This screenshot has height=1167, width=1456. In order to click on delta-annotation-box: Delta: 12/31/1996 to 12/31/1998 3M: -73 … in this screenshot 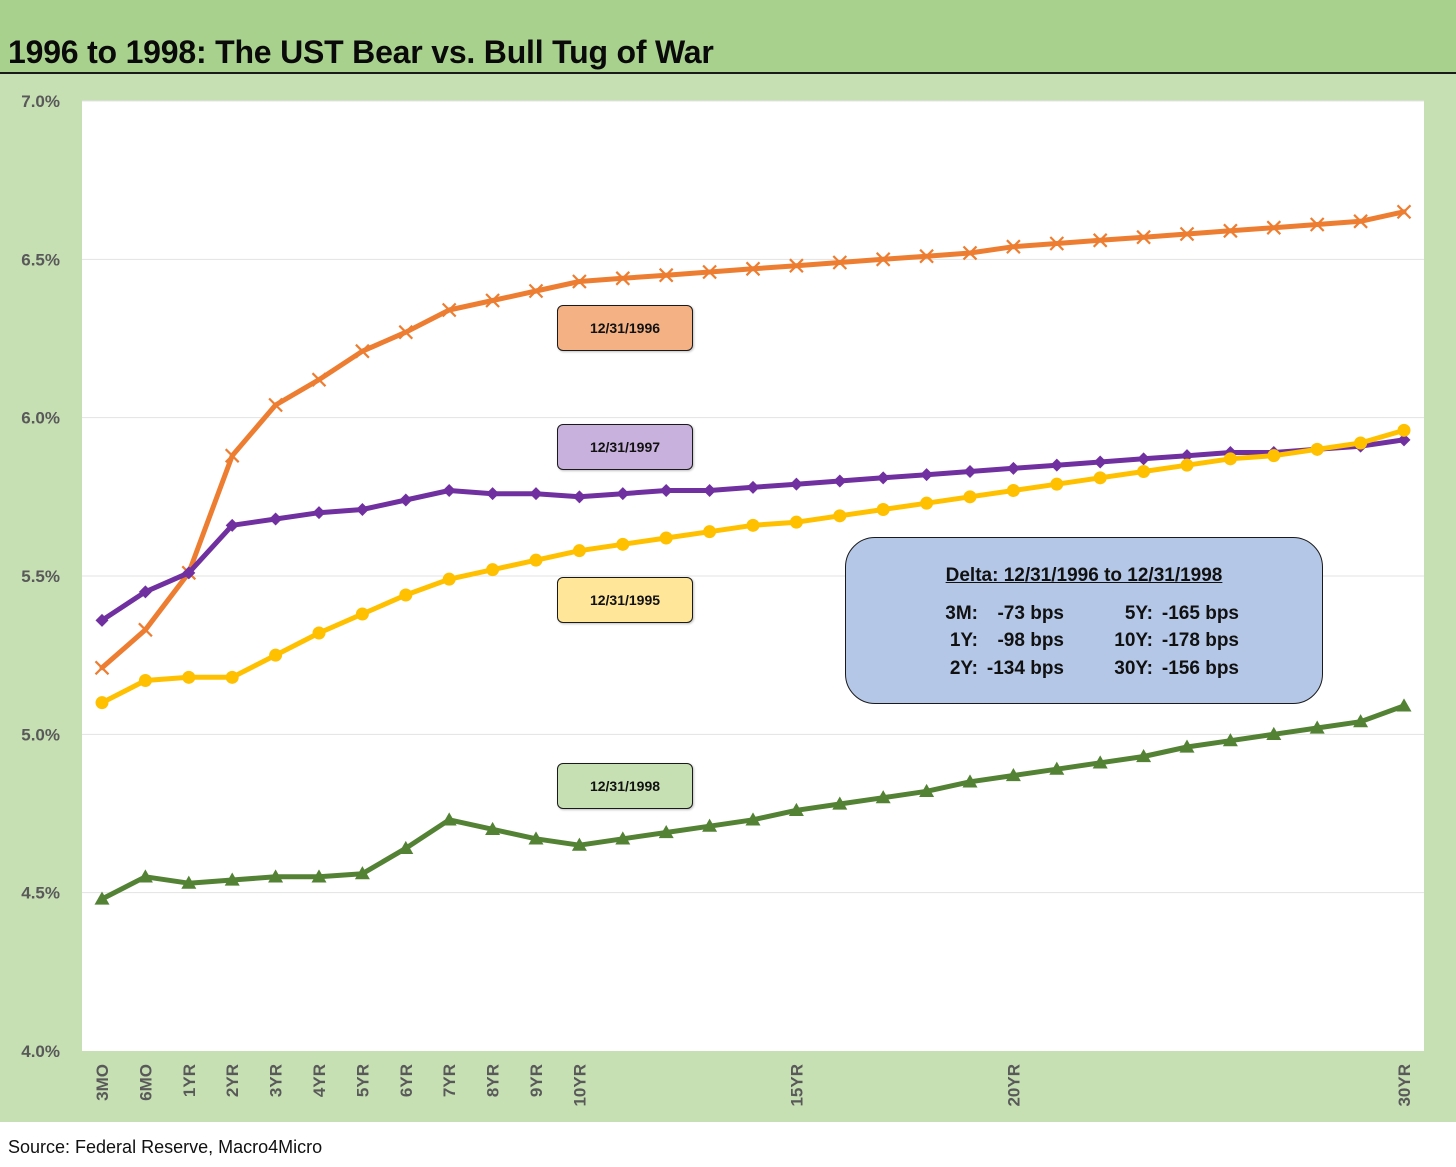, I will do `click(1084, 620)`.